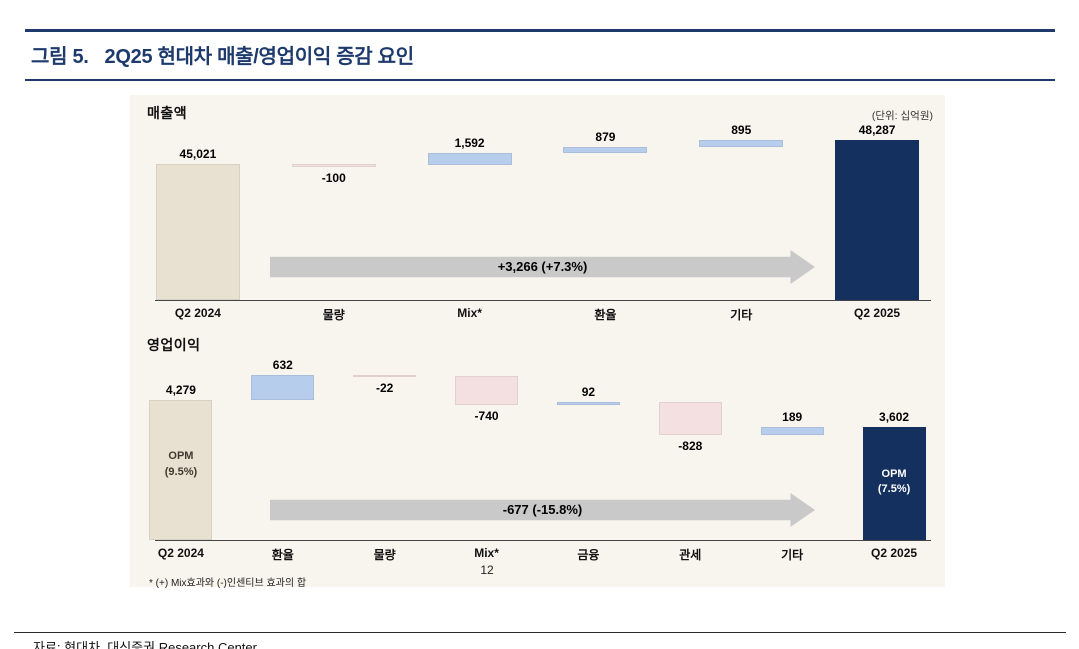 This screenshot has height=649, width=1079. I want to click on change-arrow: +3,266 (+7.3%), so click(542, 267).